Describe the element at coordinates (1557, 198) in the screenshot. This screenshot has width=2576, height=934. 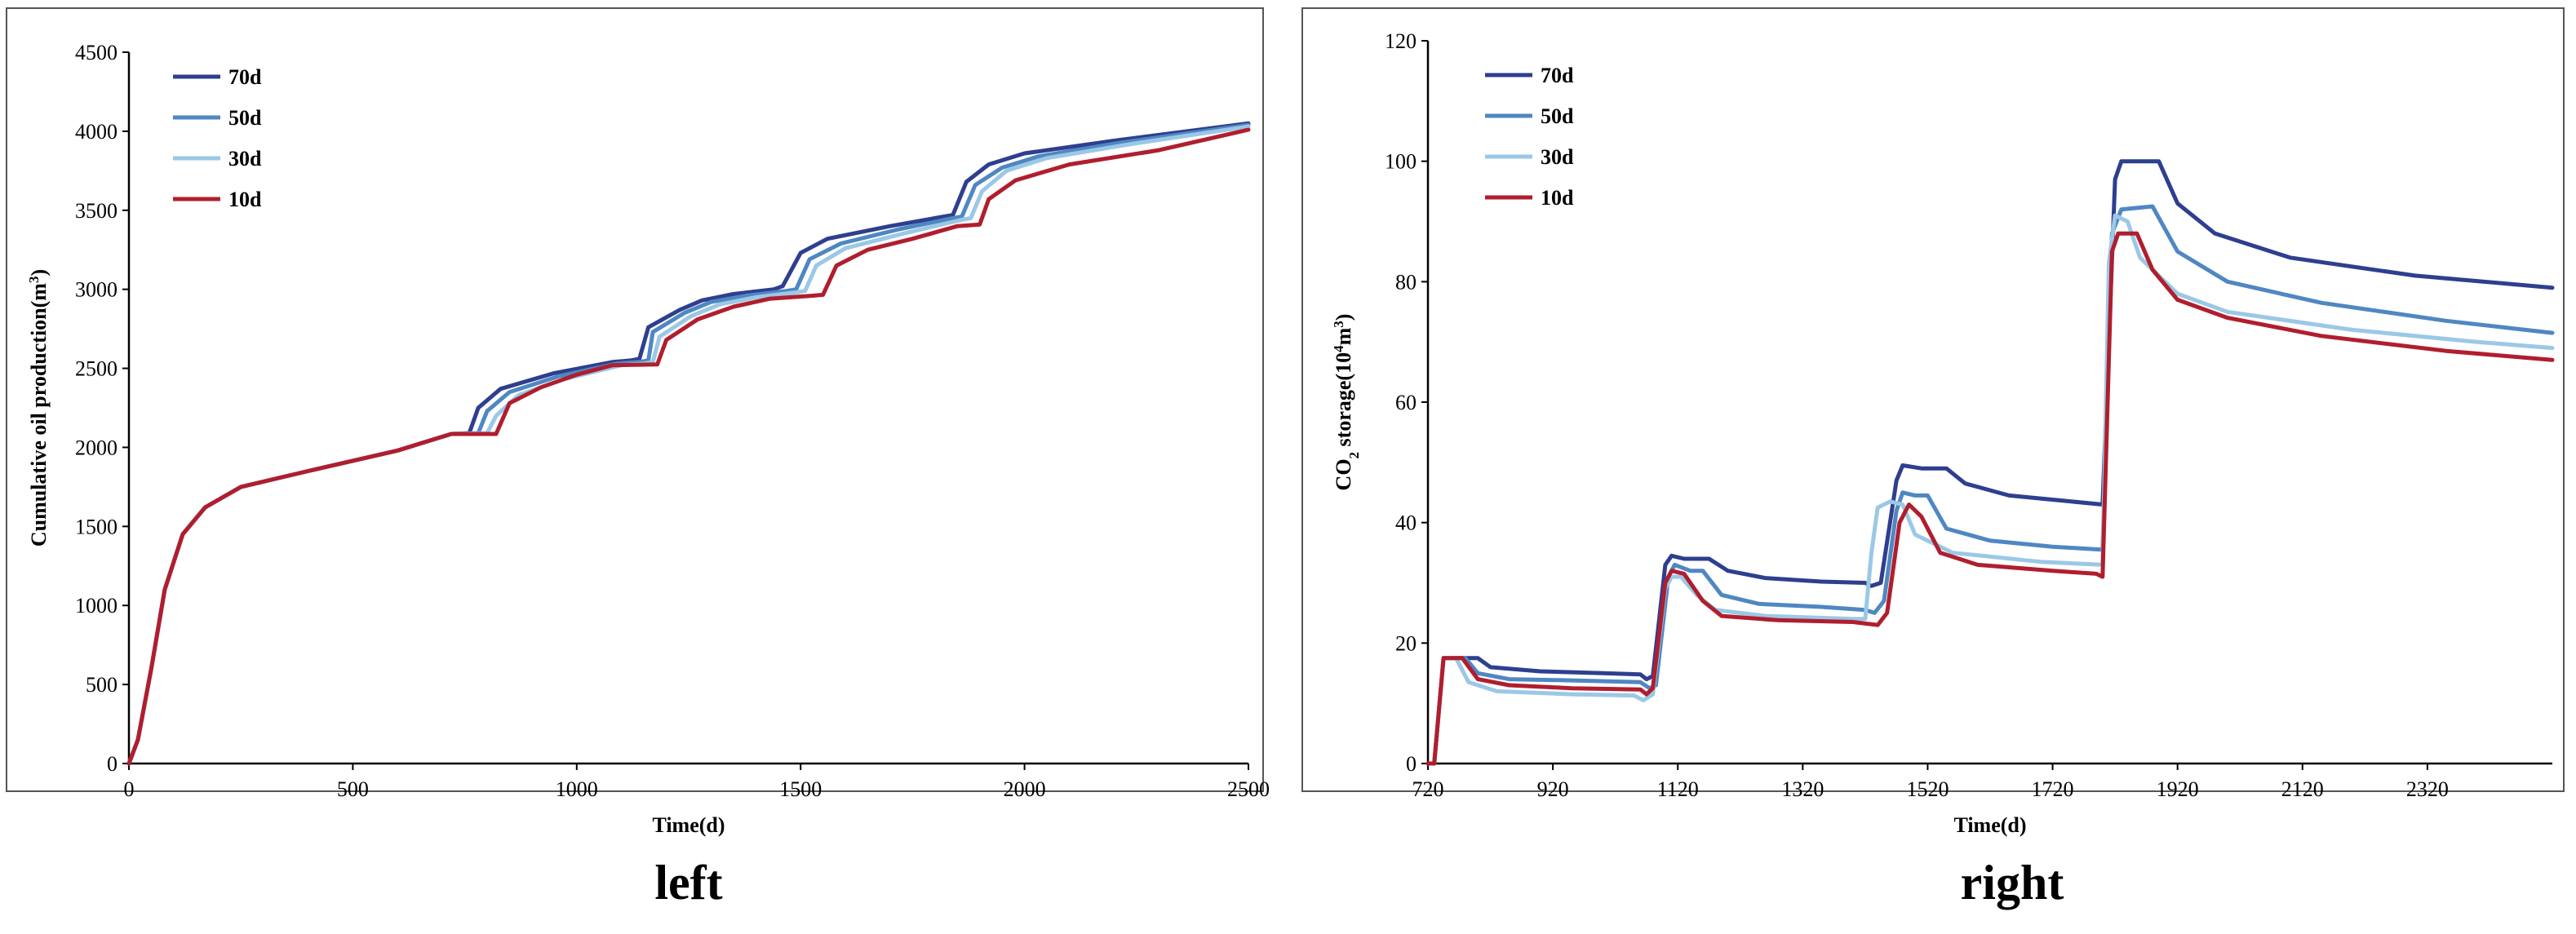
I see `chart-right-legend-label-10d: 10d` at that location.